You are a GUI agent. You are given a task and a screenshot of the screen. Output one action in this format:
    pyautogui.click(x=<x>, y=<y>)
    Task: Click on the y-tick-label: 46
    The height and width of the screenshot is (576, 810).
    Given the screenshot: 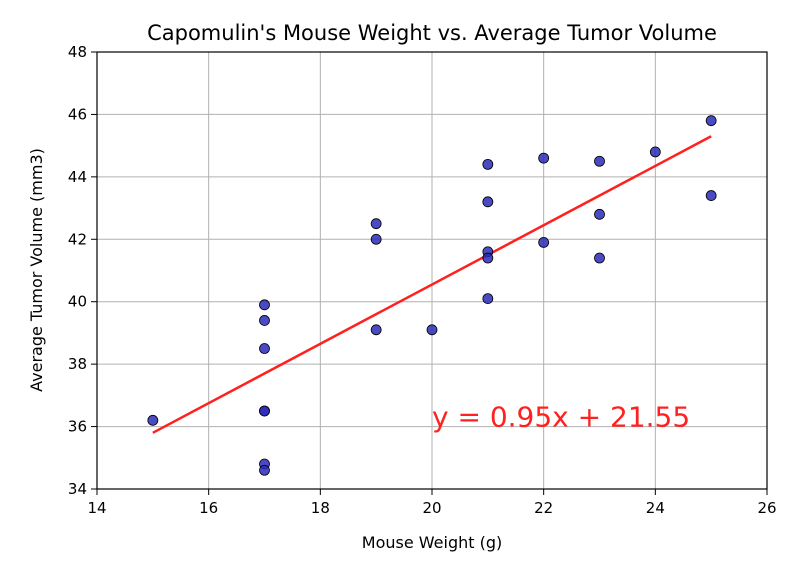 What is the action you would take?
    pyautogui.click(x=77, y=114)
    